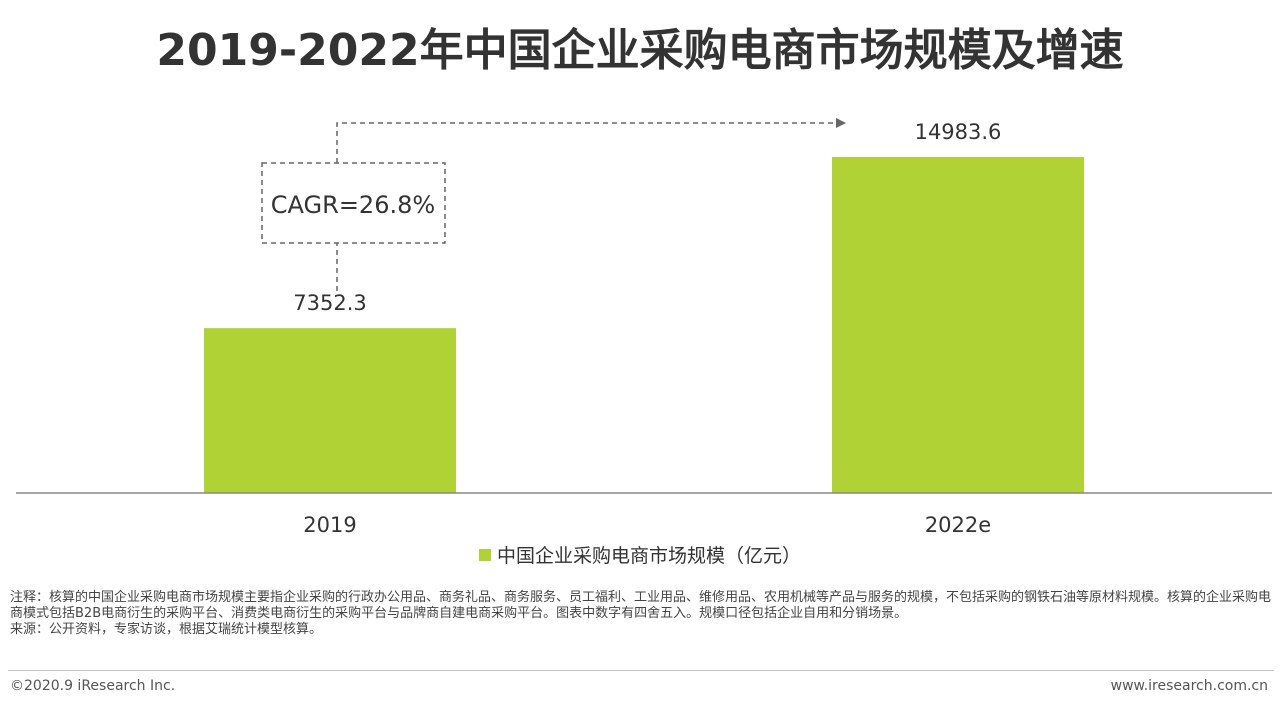 This screenshot has width=1280, height=711. I want to click on copyright: ©2020.9 iResearch Inc., so click(93, 686).